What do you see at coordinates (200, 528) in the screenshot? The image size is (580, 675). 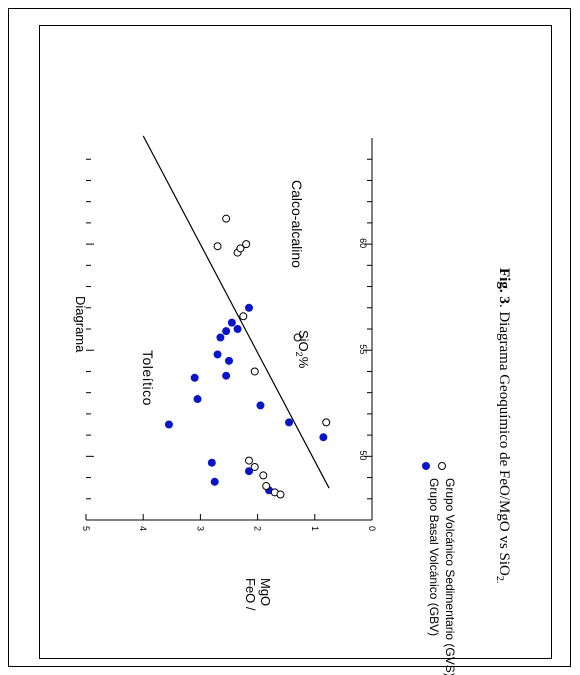 I see `y-tick-label: 3` at bounding box center [200, 528].